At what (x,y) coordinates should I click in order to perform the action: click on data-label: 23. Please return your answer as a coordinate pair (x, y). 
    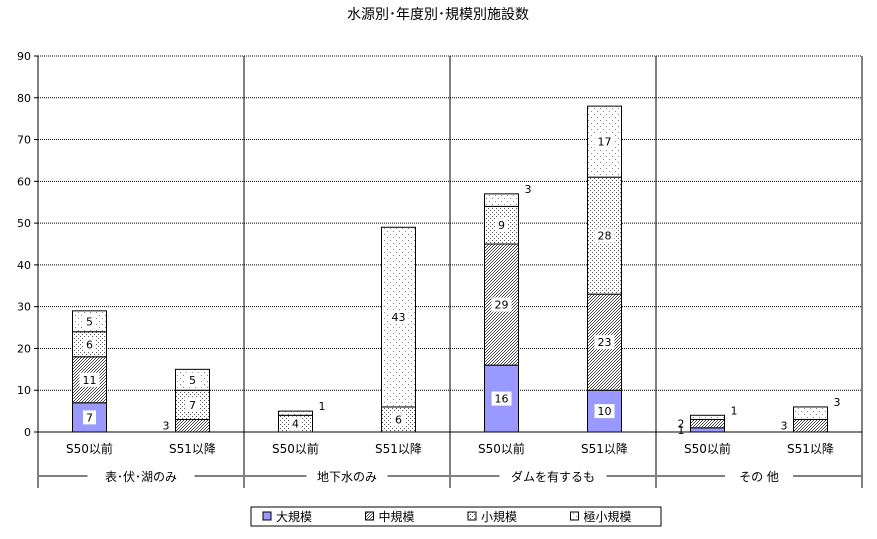
    Looking at the image, I should click on (605, 342).